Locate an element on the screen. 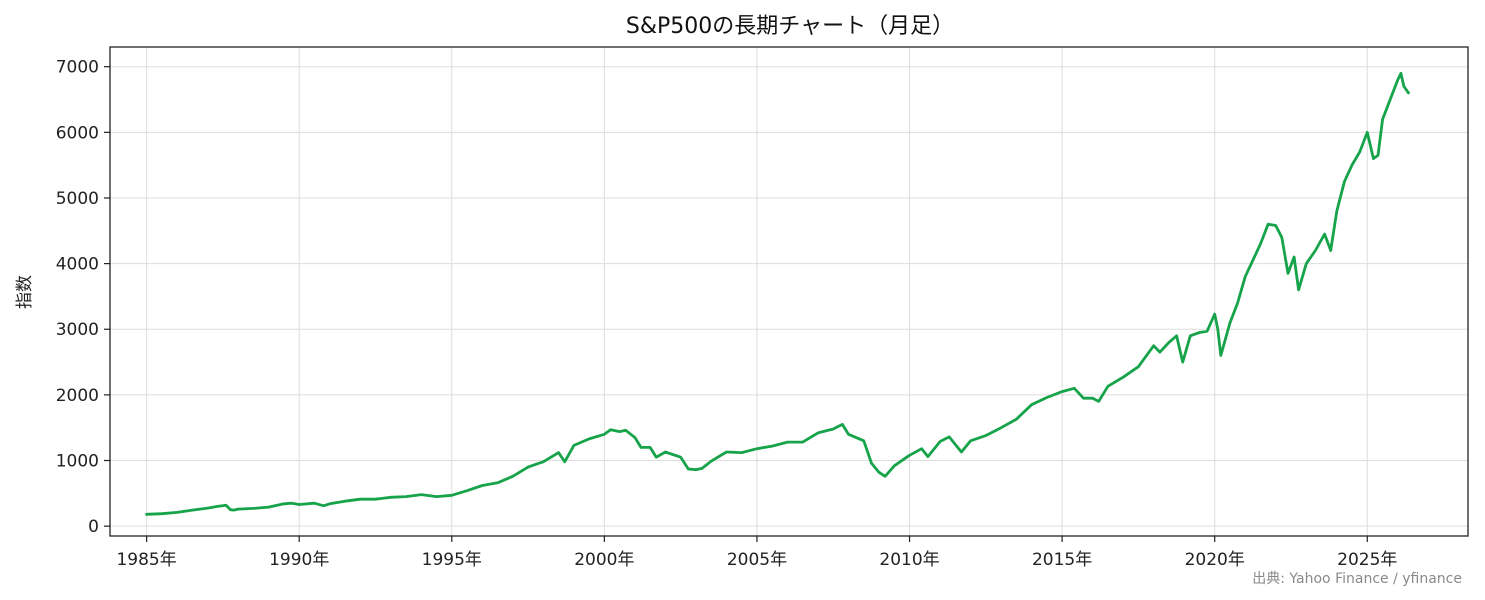 The height and width of the screenshot is (600, 1485). y-tick-label: 2000 is located at coordinates (77, 396).